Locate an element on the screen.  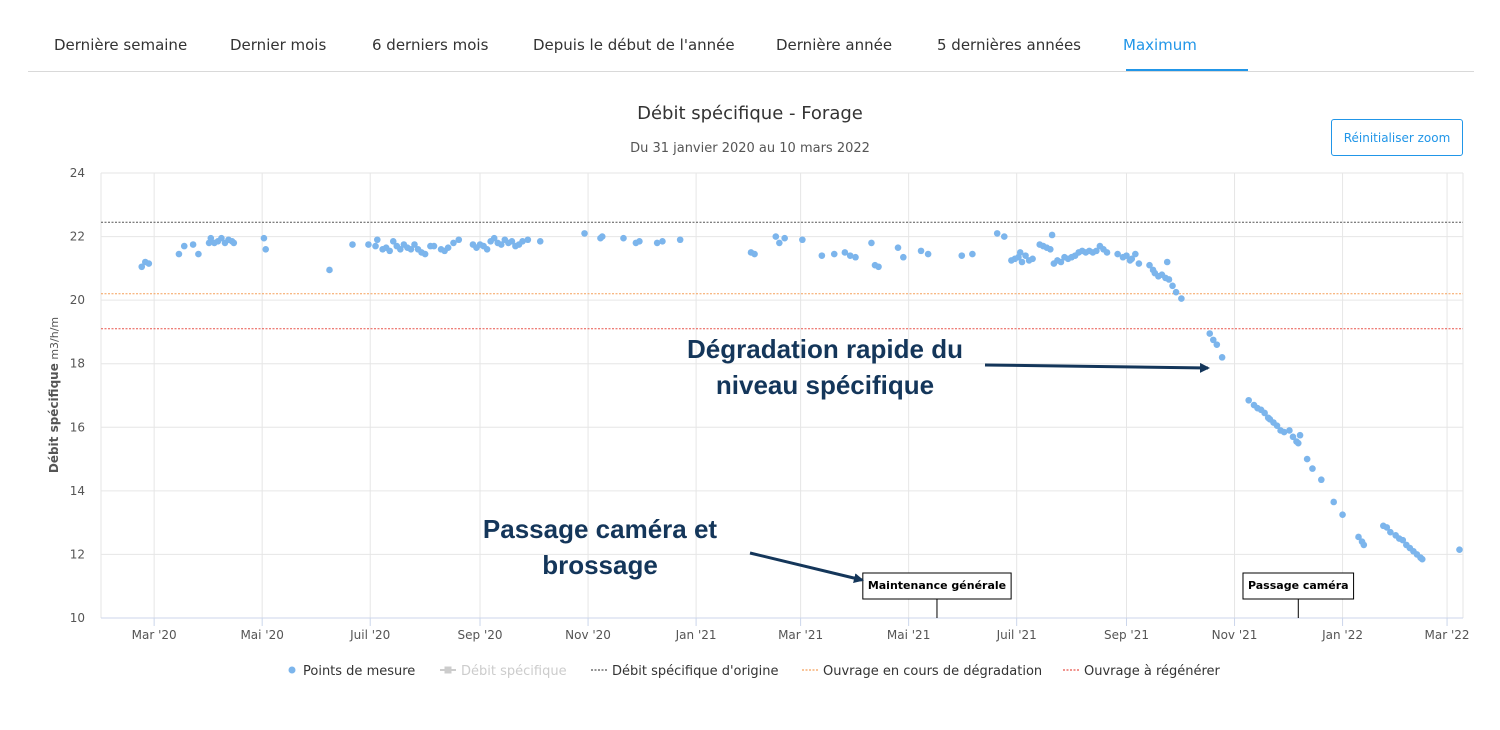
legend-item-points: Points de mesure is located at coordinates (351, 671).